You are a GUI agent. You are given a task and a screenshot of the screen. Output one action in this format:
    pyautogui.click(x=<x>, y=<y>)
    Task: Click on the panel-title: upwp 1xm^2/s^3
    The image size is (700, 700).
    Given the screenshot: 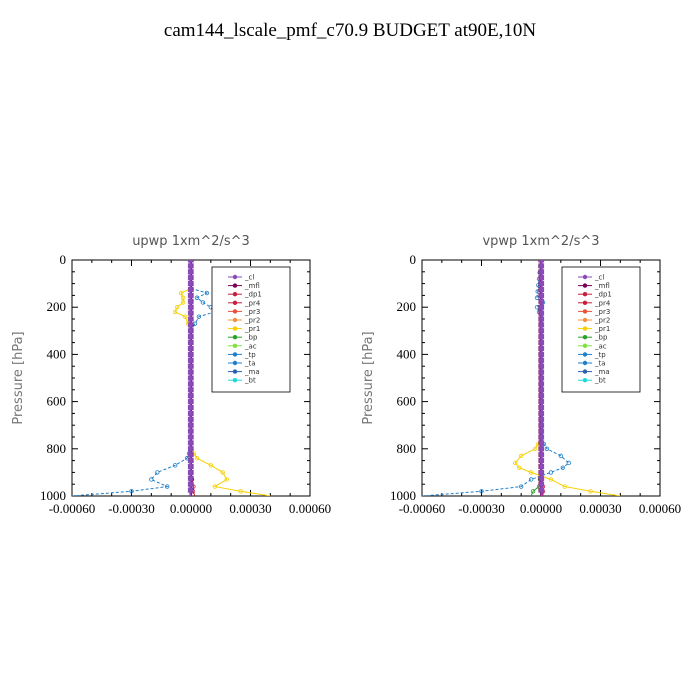 What is the action you would take?
    pyautogui.click(x=191, y=241)
    